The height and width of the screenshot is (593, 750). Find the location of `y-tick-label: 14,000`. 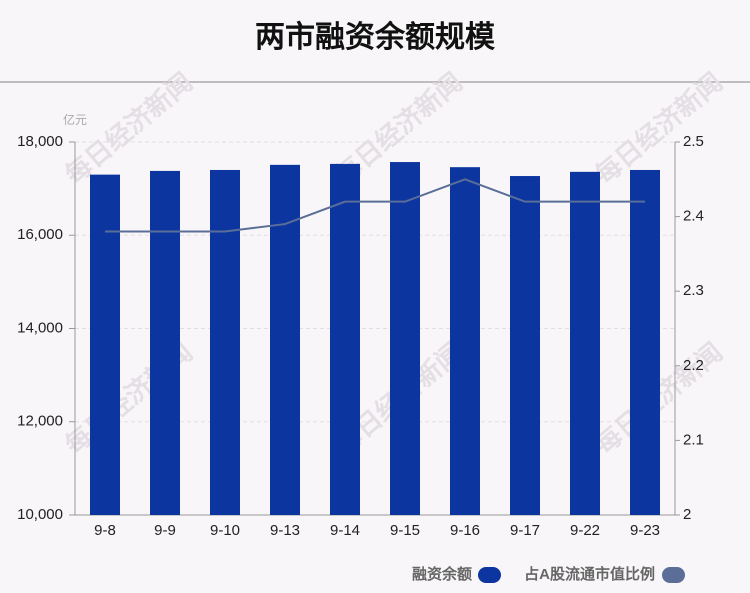

y-tick-label: 14,000 is located at coordinates (40, 327).